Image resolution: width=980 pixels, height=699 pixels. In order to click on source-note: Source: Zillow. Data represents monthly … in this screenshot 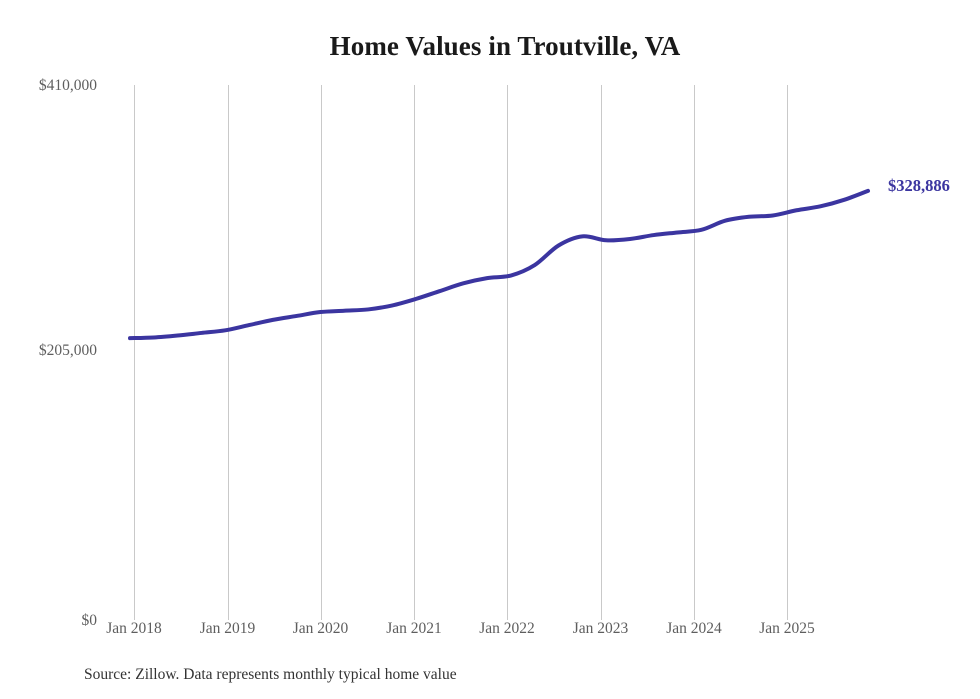, I will do `click(270, 674)`.